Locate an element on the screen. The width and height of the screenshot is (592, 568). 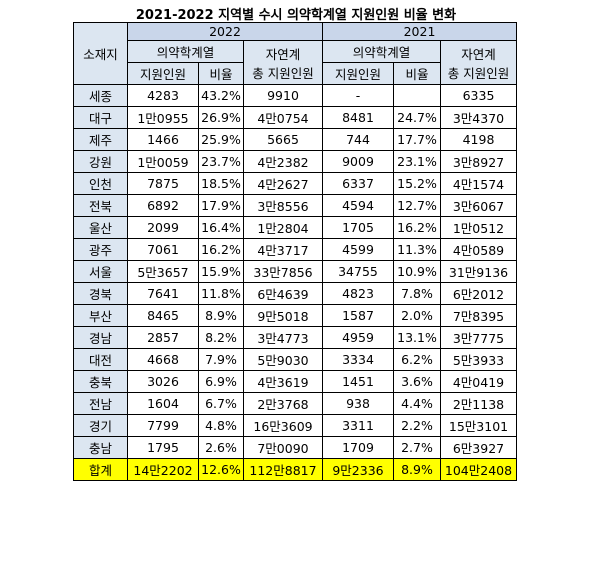
value-cell: 16.2% is located at coordinates (417, 227).